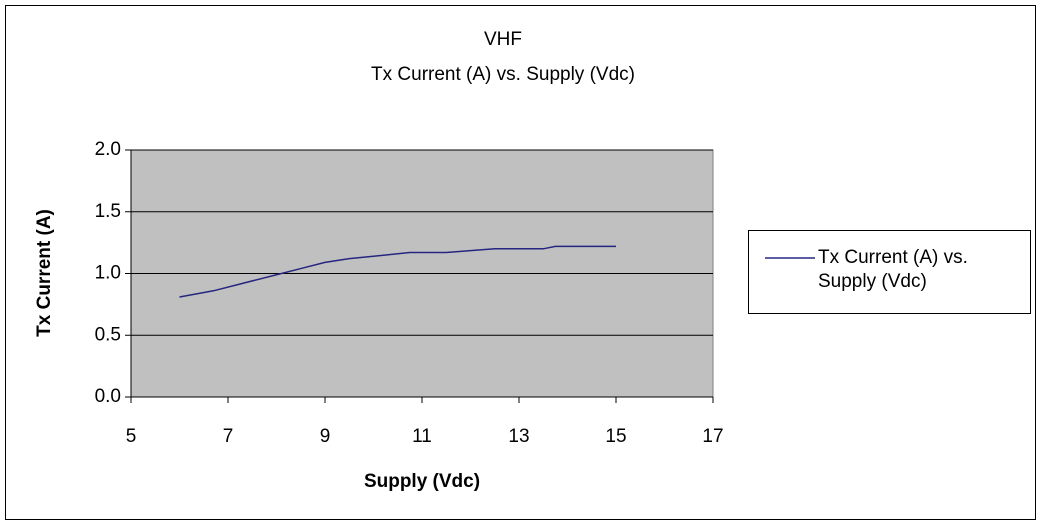 This screenshot has width=1041, height=525. Describe the element at coordinates (503, 39) in the screenshot. I see `chart-title: VHF` at that location.